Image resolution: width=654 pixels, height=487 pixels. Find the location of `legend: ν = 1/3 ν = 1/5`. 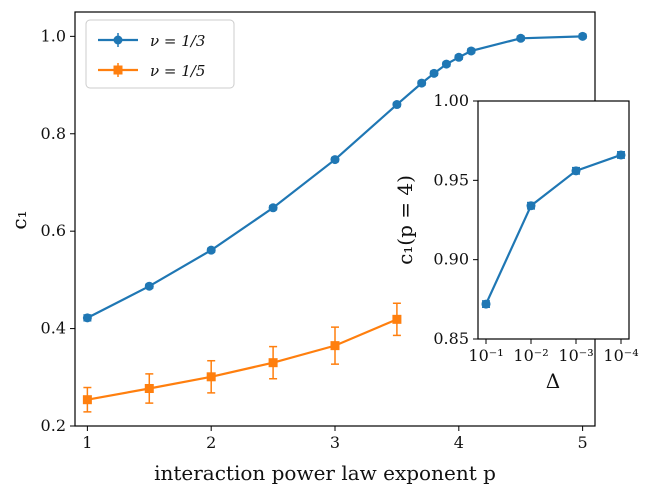

legend: ν = 1/3 ν = 1/5 is located at coordinates (160, 54).